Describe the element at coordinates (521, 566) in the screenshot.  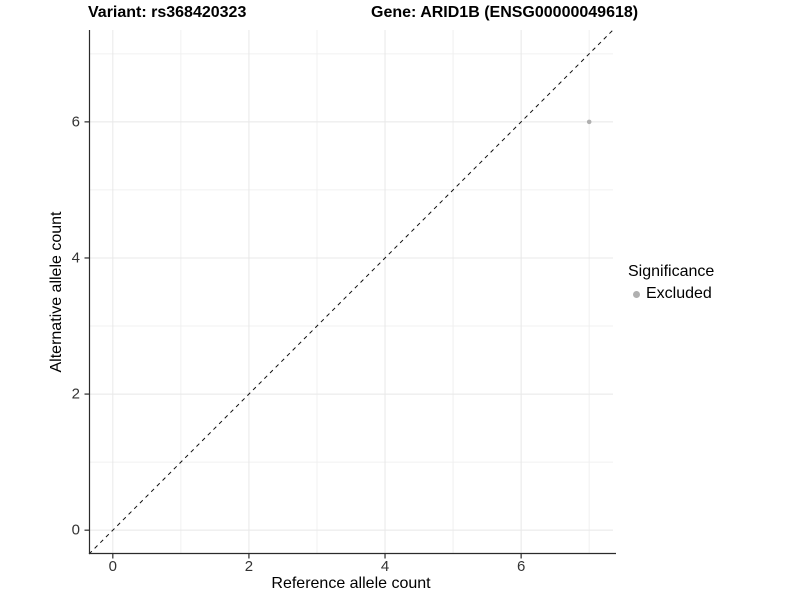
I see `x-axis-tick-label: 6` at that location.